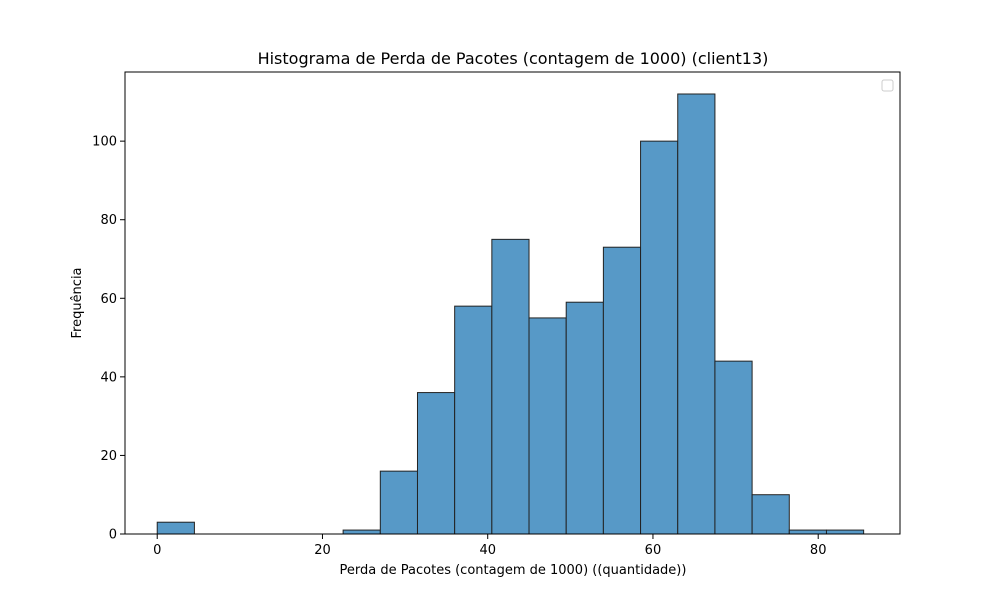  Describe the element at coordinates (653, 550) in the screenshot. I see `x-tick-label: 60` at that location.